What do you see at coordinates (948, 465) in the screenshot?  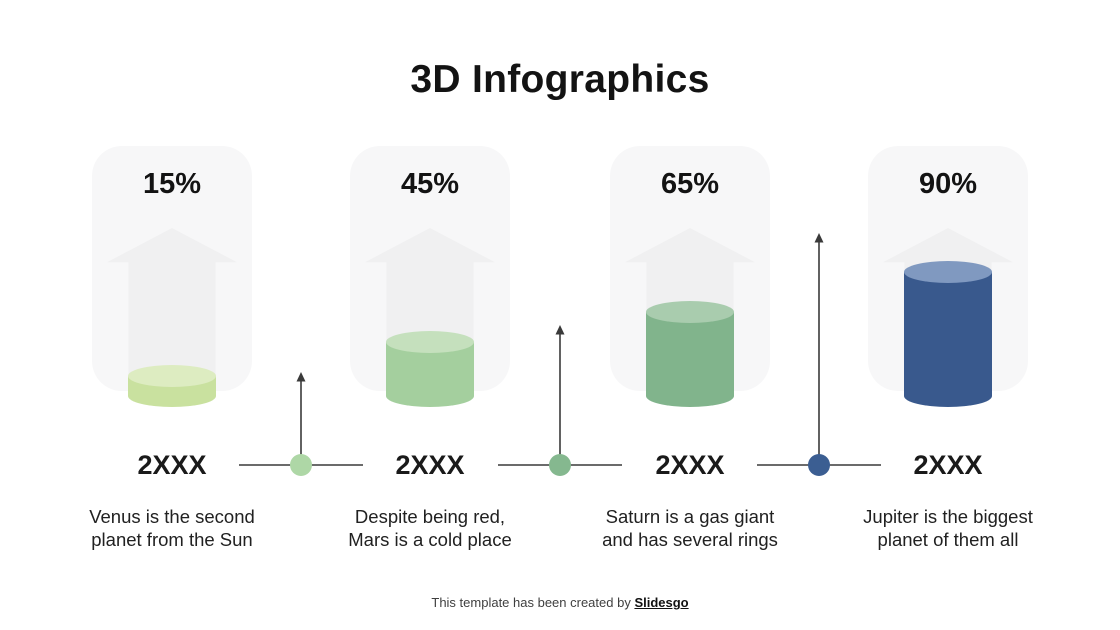 I see `year-label-4: 2XXX` at bounding box center [948, 465].